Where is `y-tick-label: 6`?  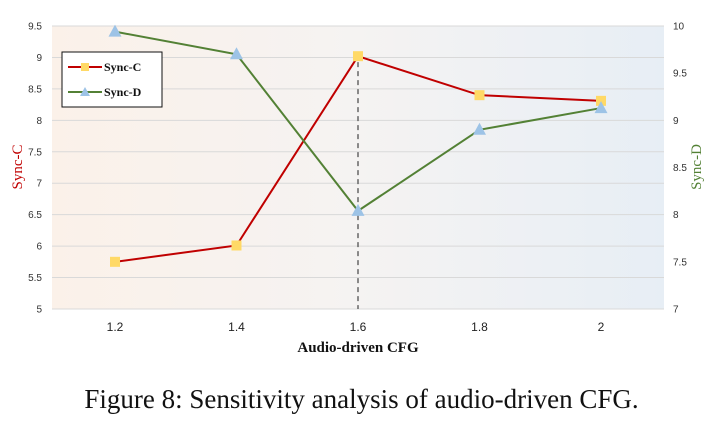
y-tick-label: 6 is located at coordinates (39, 247).